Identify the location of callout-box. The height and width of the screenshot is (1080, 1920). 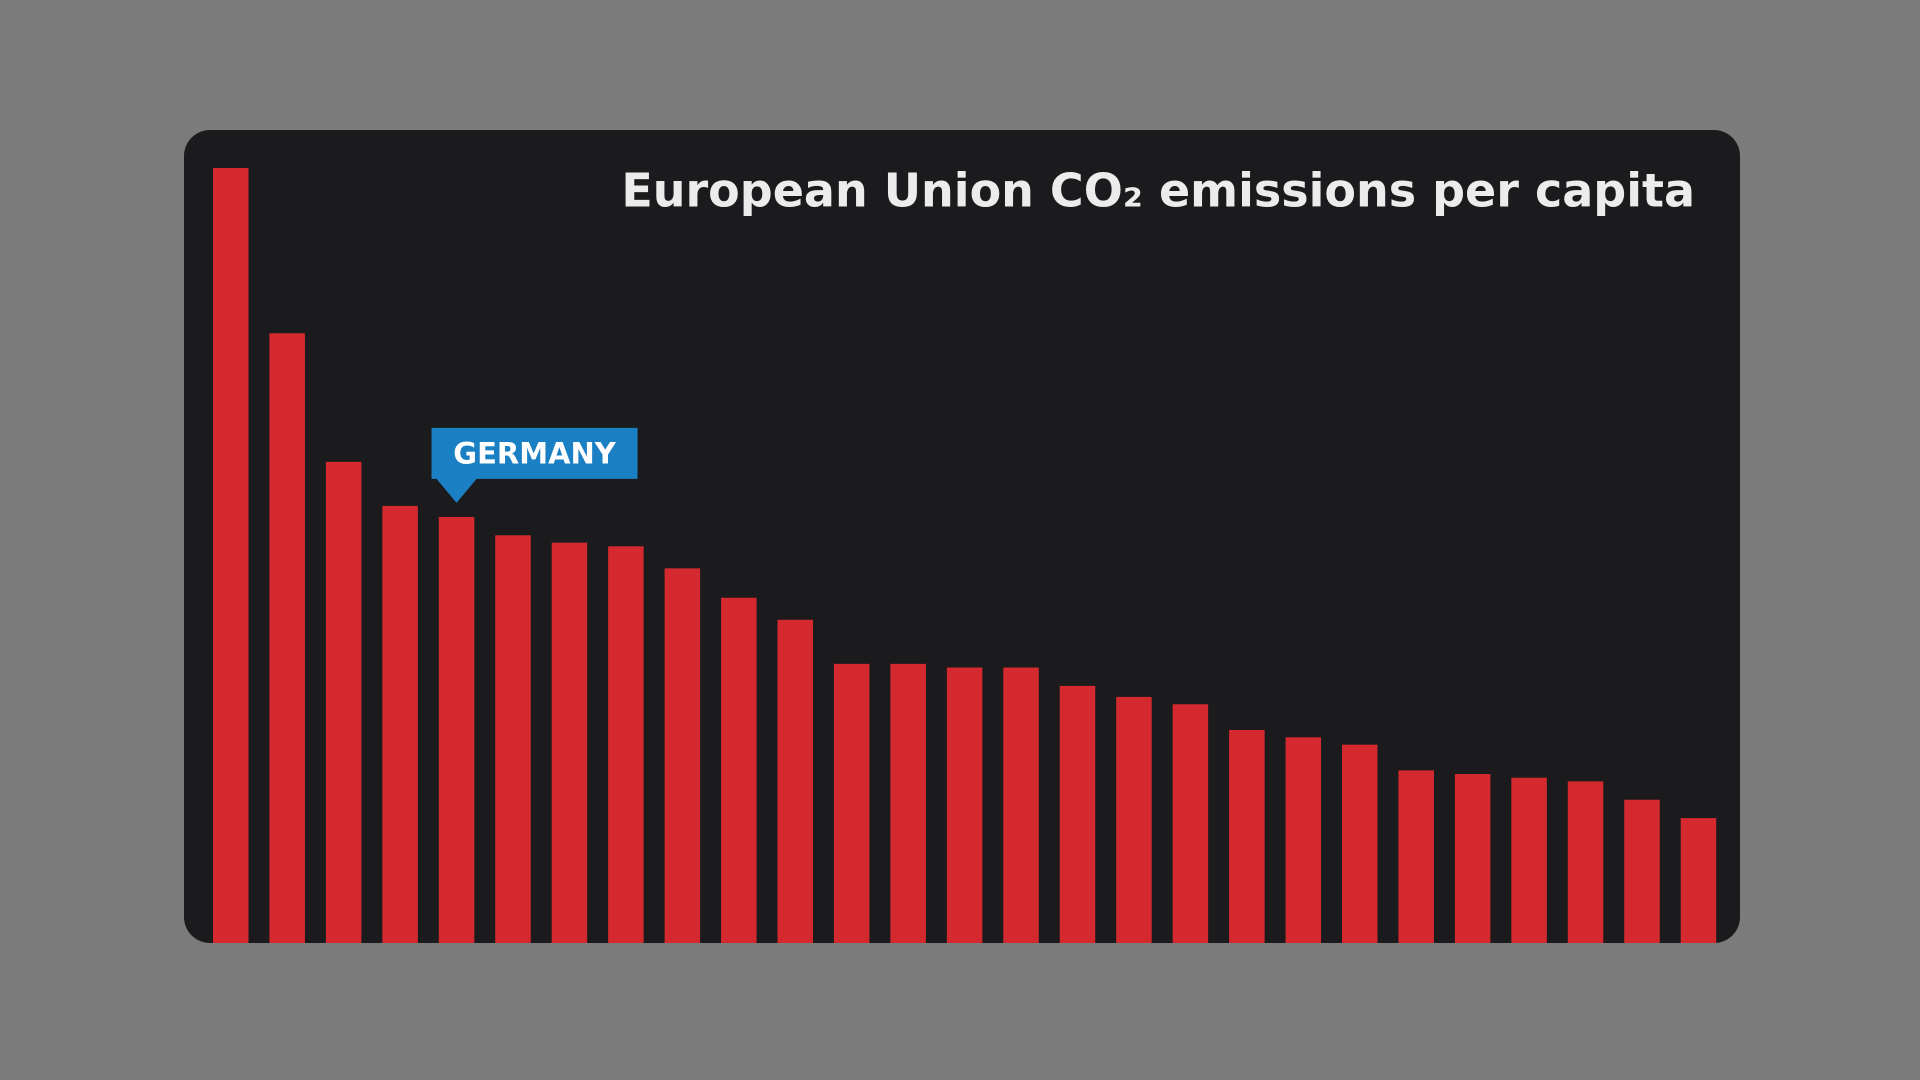
(534, 465).